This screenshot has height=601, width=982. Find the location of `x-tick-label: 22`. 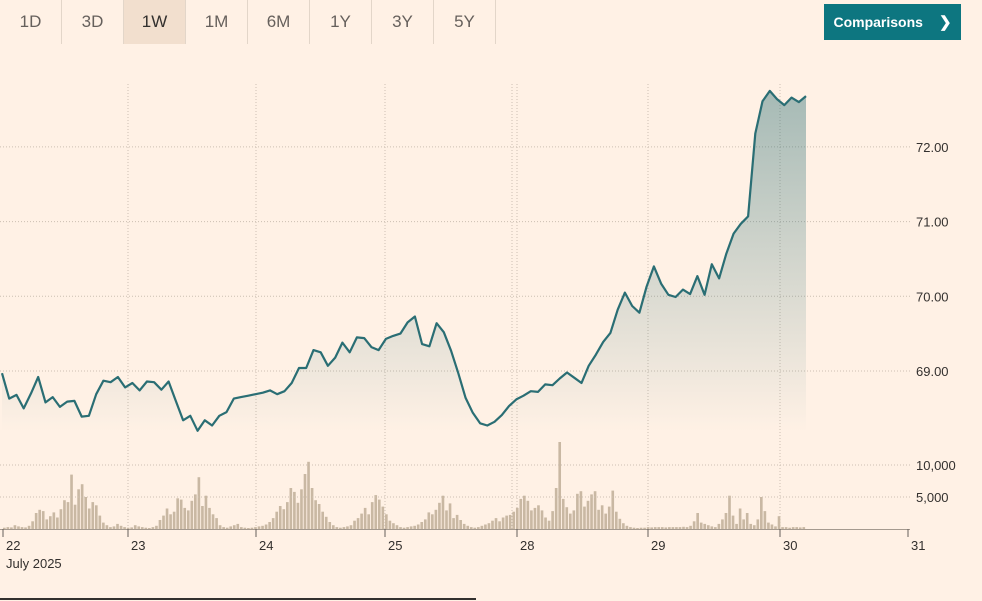

x-tick-label: 22 is located at coordinates (13, 545).